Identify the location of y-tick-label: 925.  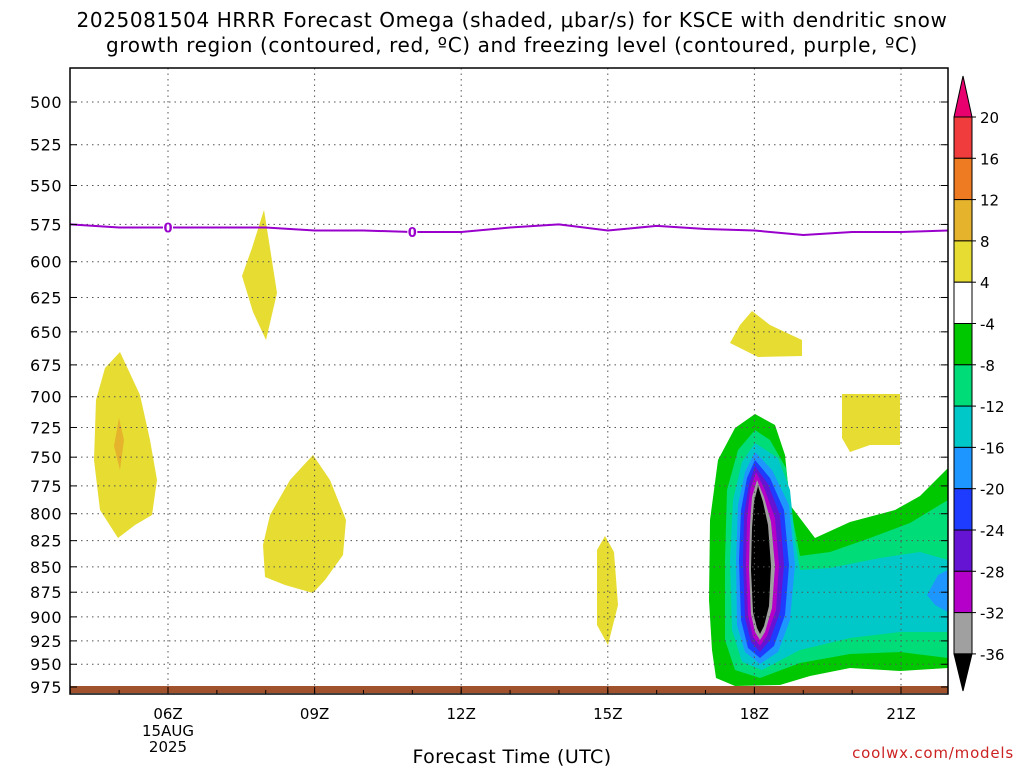
(46, 641).